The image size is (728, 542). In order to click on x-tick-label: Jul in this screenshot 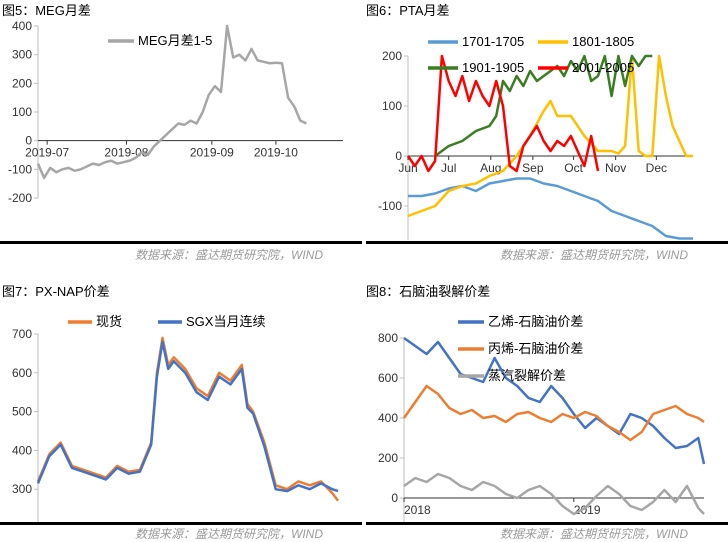, I will do `click(448, 168)`.